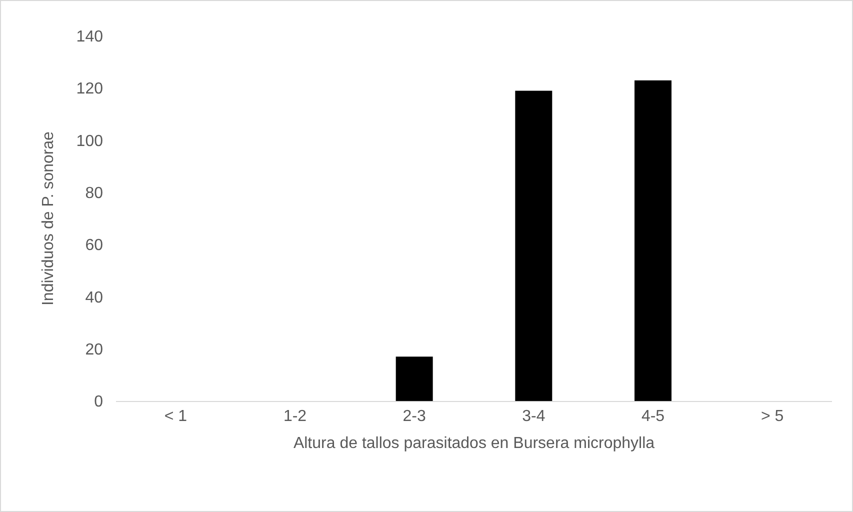  Describe the element at coordinates (94, 349) in the screenshot. I see `y-tick-label: 20` at that location.